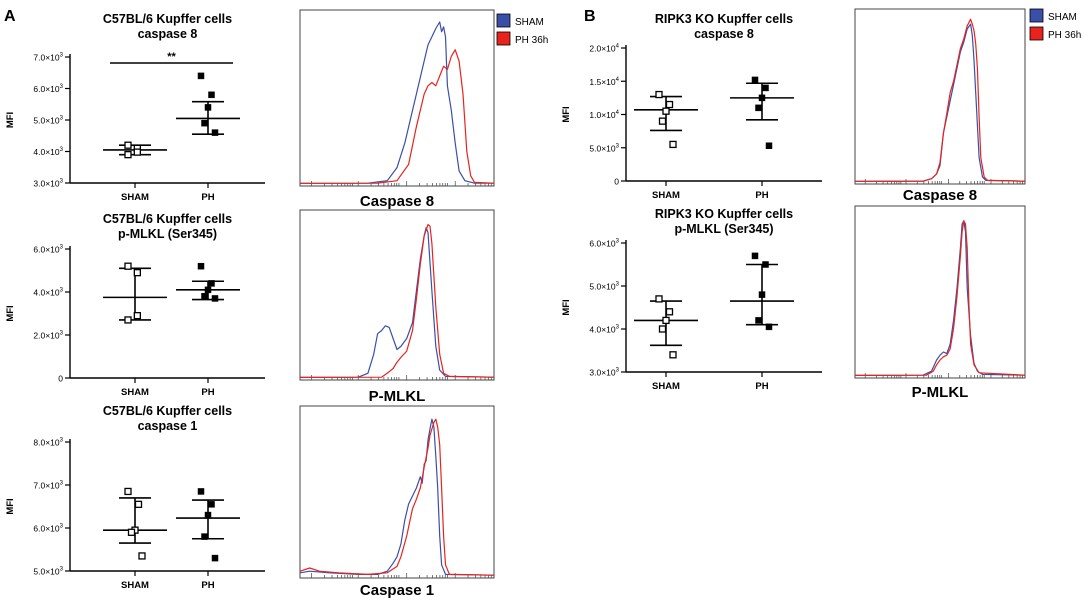 The width and height of the screenshot is (1084, 600). Describe the element at coordinates (616, 182) in the screenshot. I see `y-tick-mantissa: 0` at that location.